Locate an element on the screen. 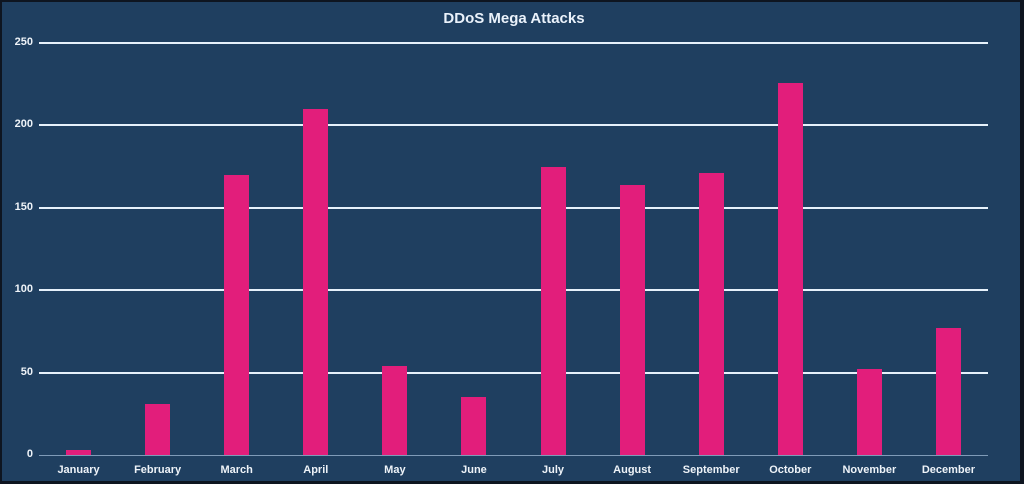  bar-july is located at coordinates (553, 310).